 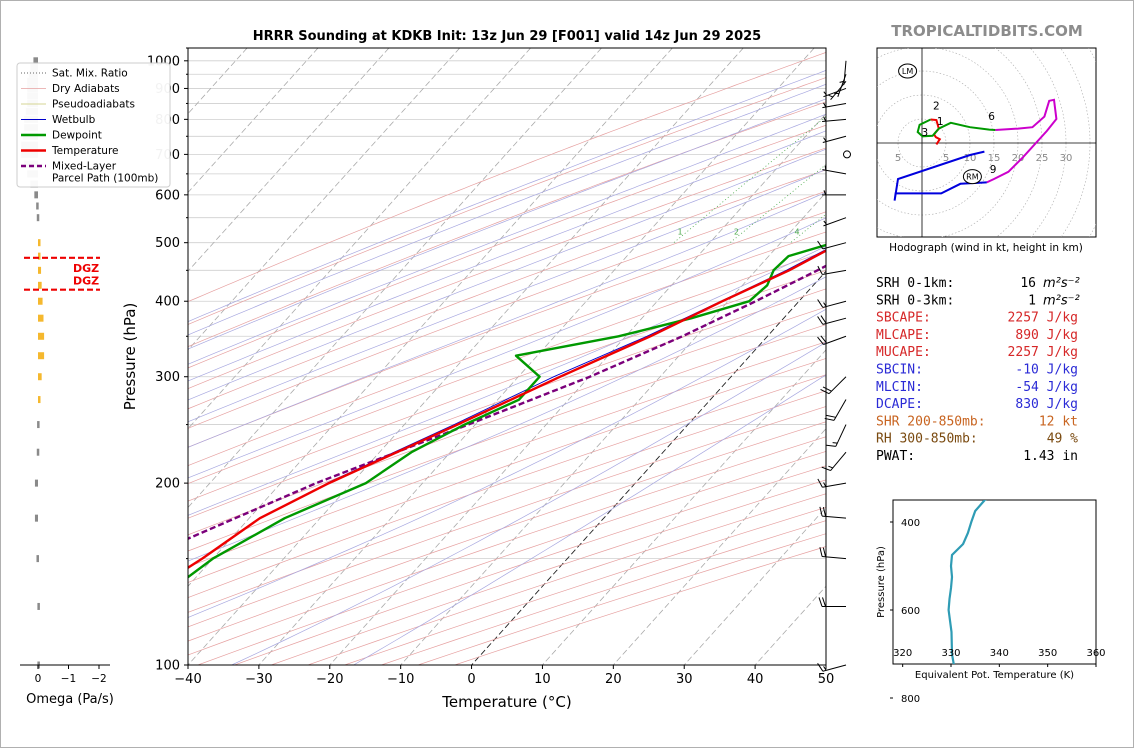 What do you see at coordinates (98, 679) in the screenshot?
I see `omega-x-tick-label: −2` at bounding box center [98, 679].